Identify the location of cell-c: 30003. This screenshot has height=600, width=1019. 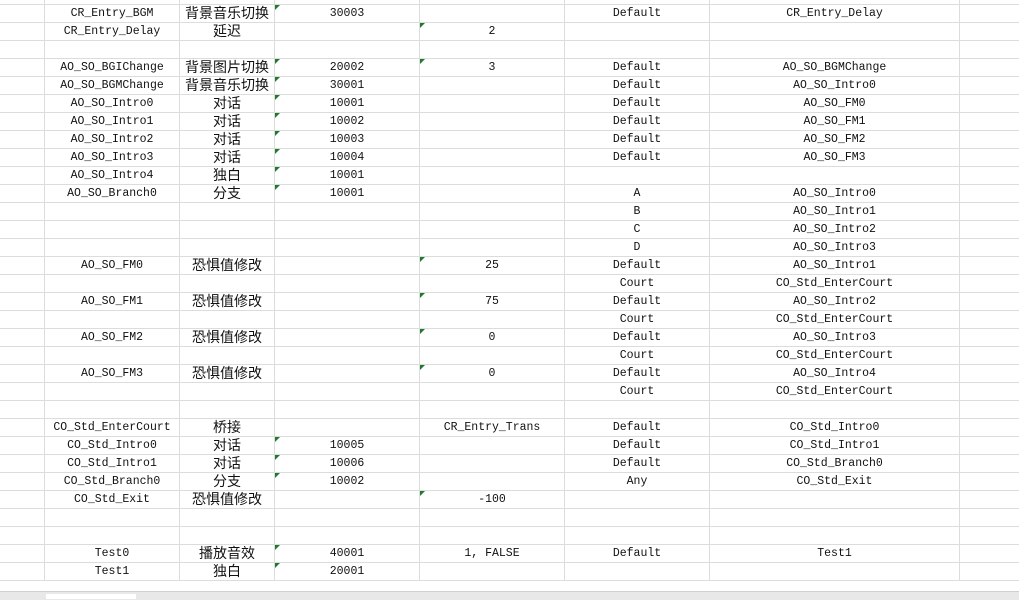
(347, 13).